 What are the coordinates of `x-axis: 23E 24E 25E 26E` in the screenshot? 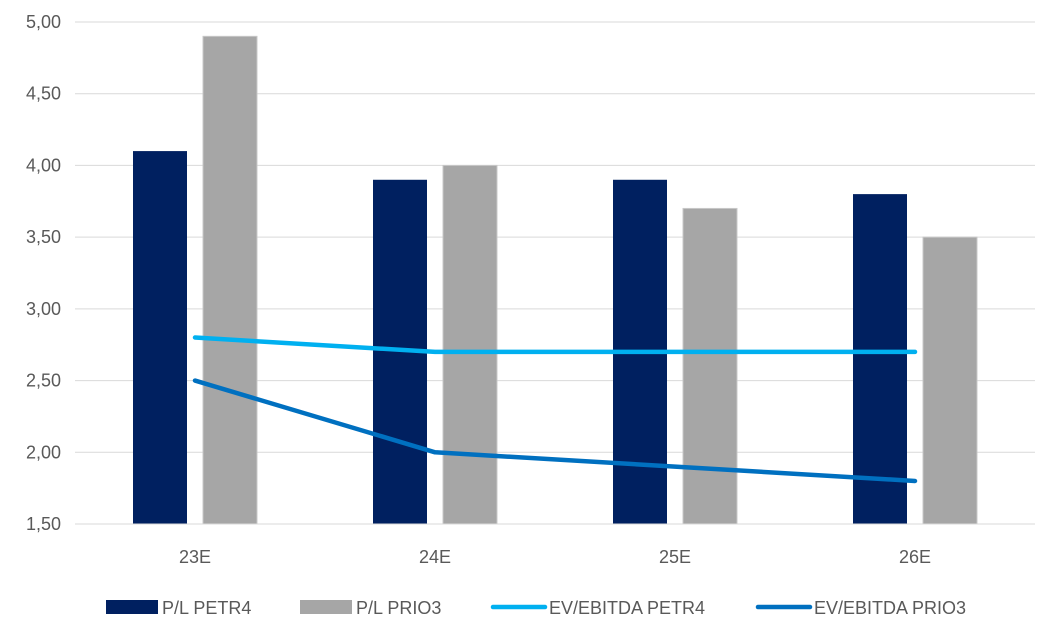 It's located at (555, 545).